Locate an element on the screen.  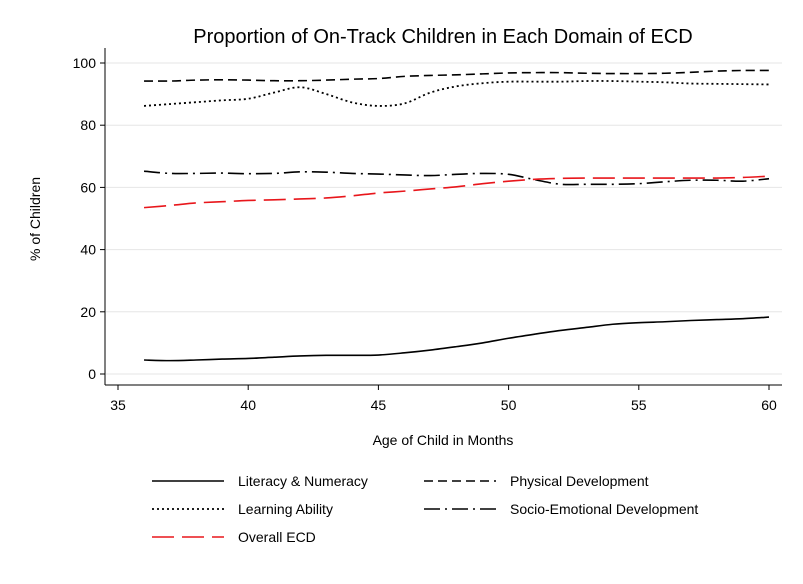
legend-label: Literacy & Numeracy is located at coordinates (303, 481).